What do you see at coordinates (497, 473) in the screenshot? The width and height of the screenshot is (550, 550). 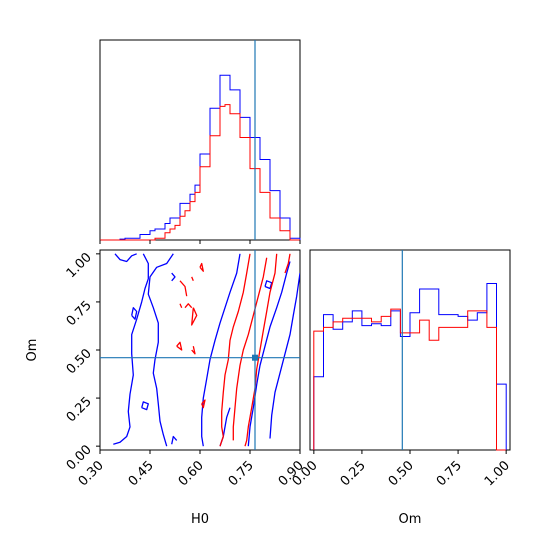 I see `om-hist-xtick-label-4: 1.00` at bounding box center [497, 473].